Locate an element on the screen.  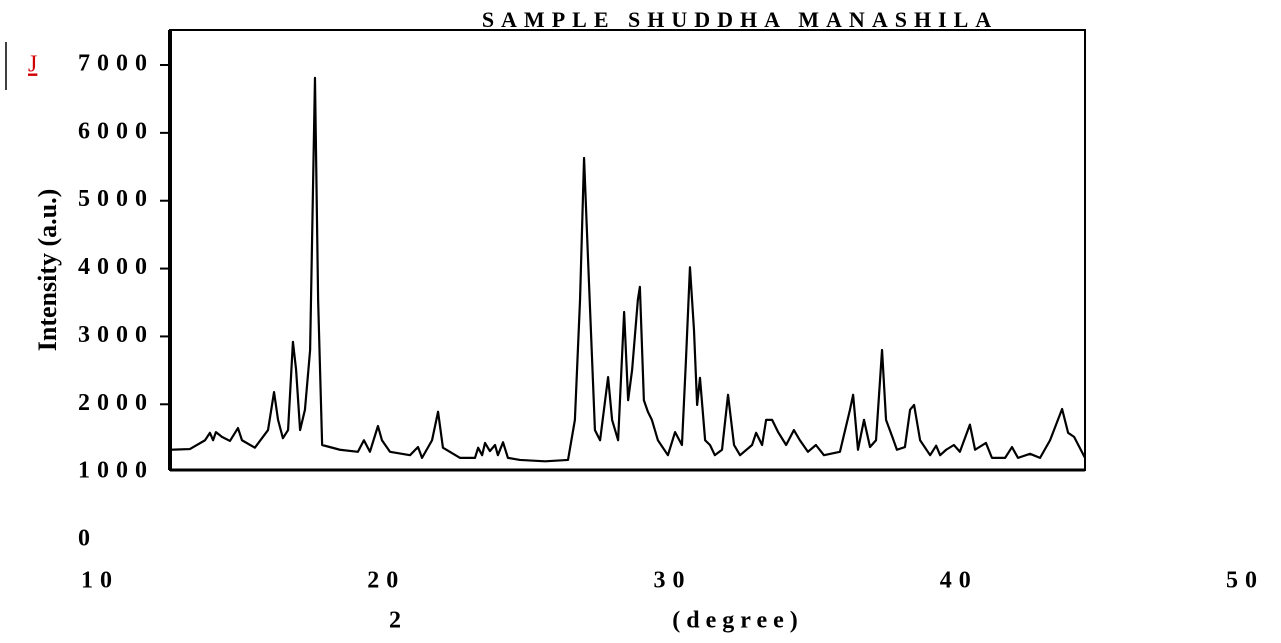
x-axis-unit: (degree) is located at coordinates (738, 621).